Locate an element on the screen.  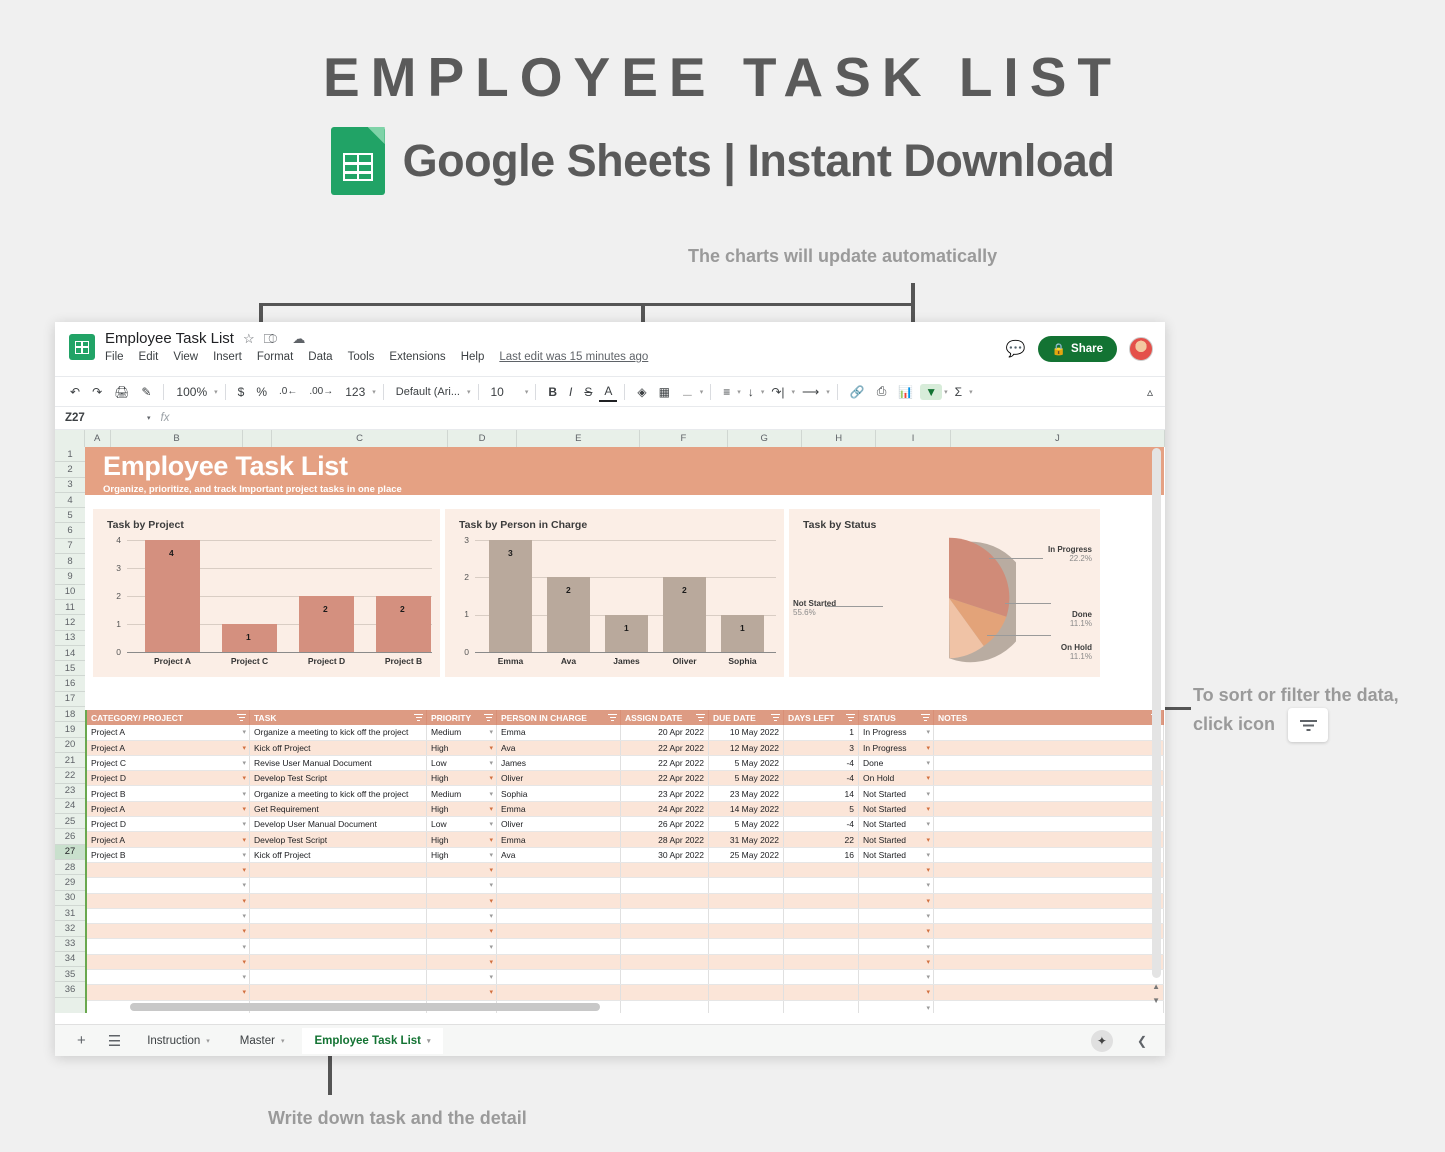
horizontal-align-icon: ≡ is located at coordinates (727, 391).